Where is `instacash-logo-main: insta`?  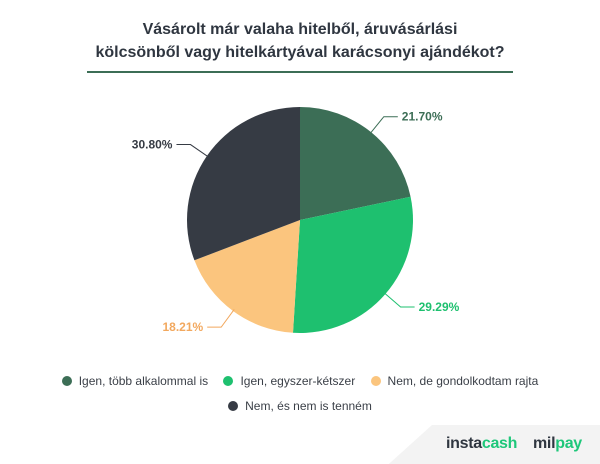
instacash-logo-main: insta is located at coordinates (464, 443).